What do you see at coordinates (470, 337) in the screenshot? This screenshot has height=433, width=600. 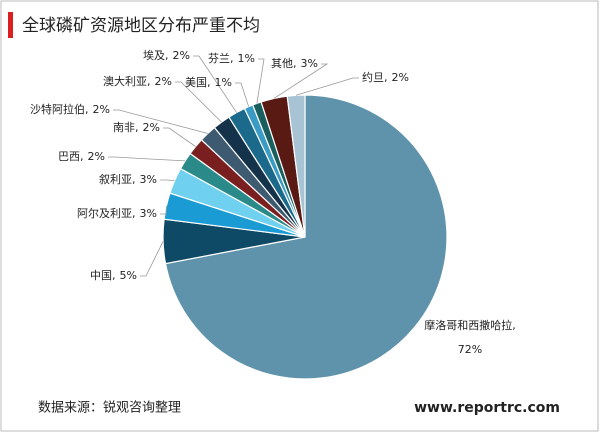 I see `data-label: 摩洛哥和西撒哈拉, 72%` at bounding box center [470, 337].